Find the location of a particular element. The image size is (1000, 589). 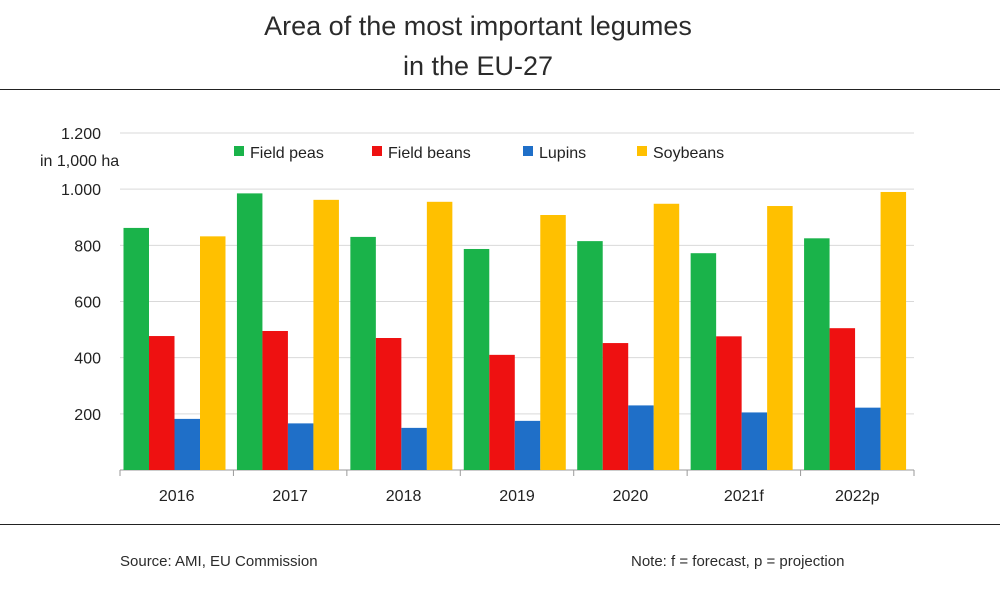

footnote: Note: f = forecast, p = projection is located at coordinates (738, 561).